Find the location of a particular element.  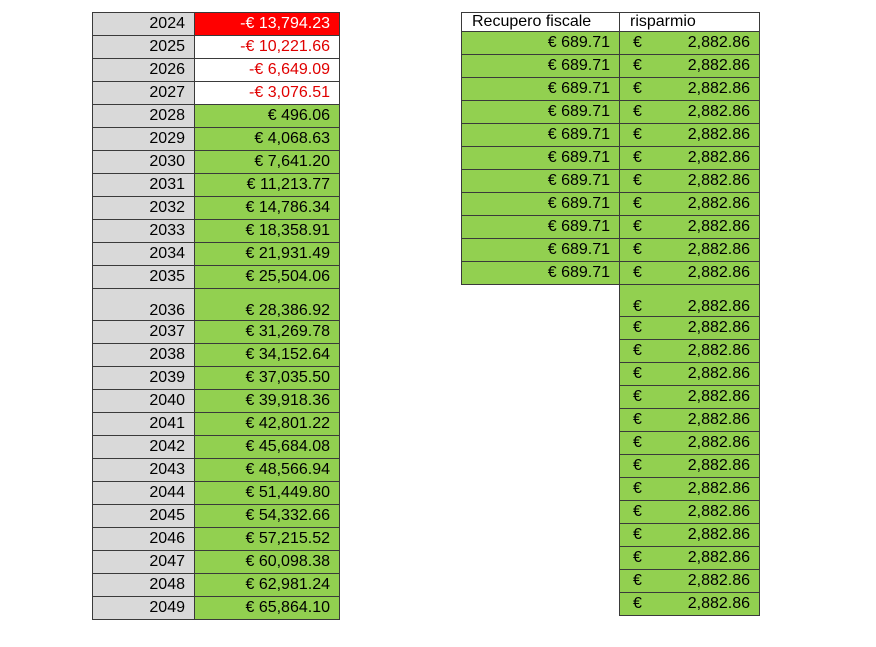

year-cell: 2035 is located at coordinates (143, 277).